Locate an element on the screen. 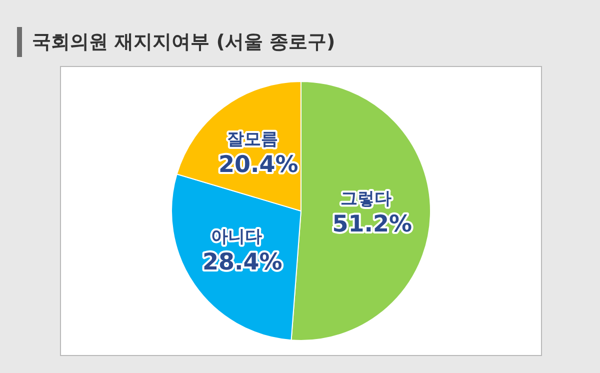 This screenshot has height=373, width=600. data-label: 28.4% is located at coordinates (242, 262).